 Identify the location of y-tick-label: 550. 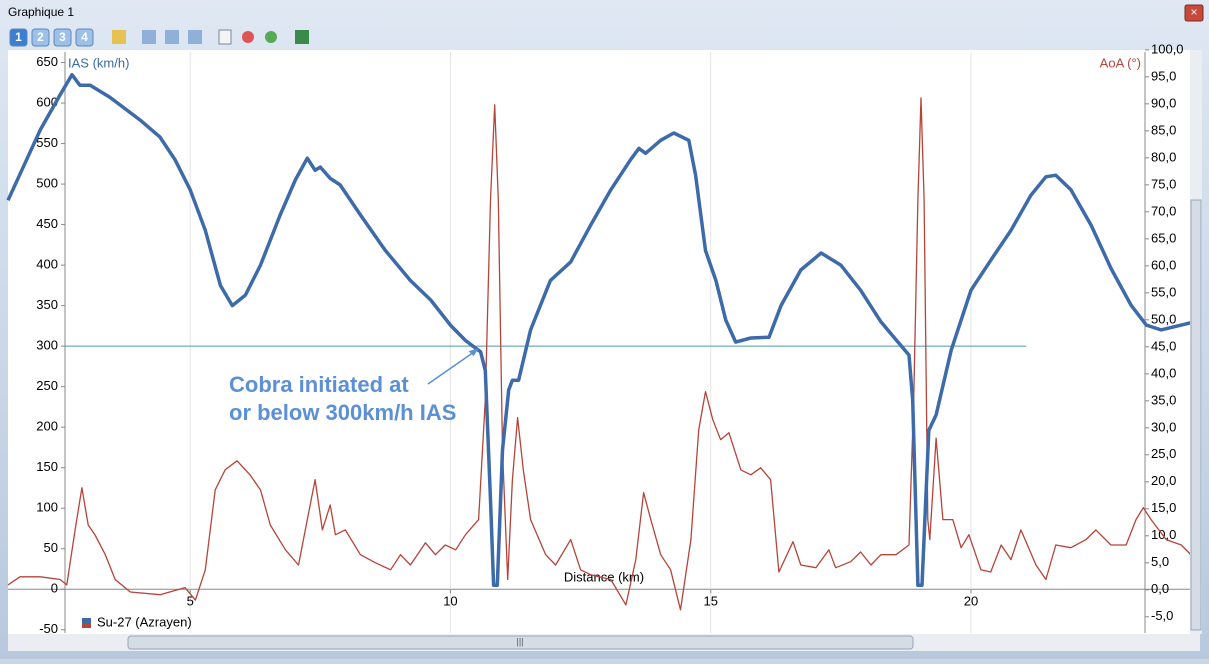
(47, 142).